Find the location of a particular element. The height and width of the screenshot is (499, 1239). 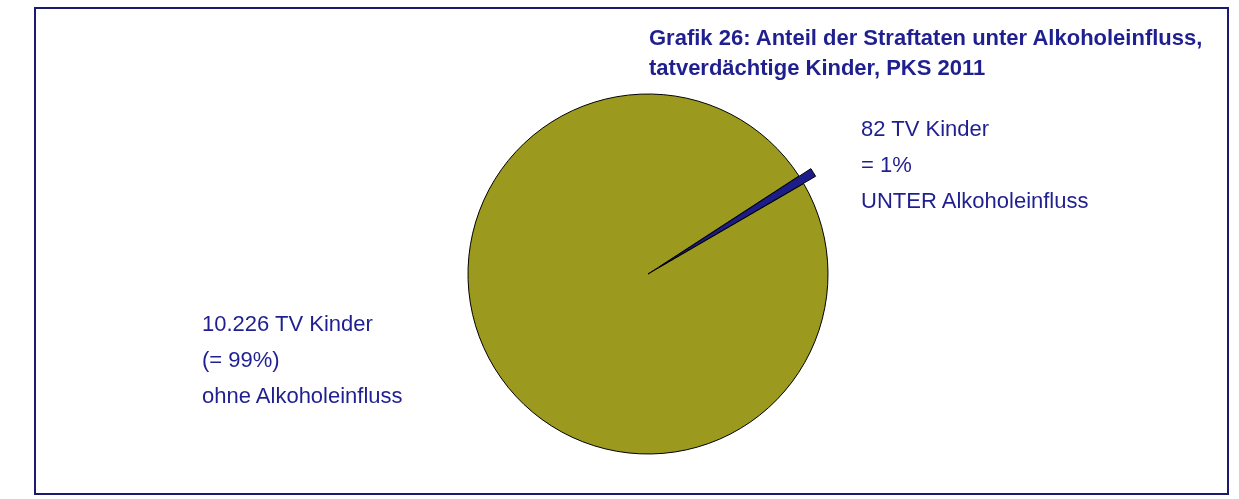

chart-title: Grafik 26: Anteil der Straftaten unter Alkoholeinfluss, tatverdächtige Kinder, PKS 2011 is located at coordinates (926, 52).